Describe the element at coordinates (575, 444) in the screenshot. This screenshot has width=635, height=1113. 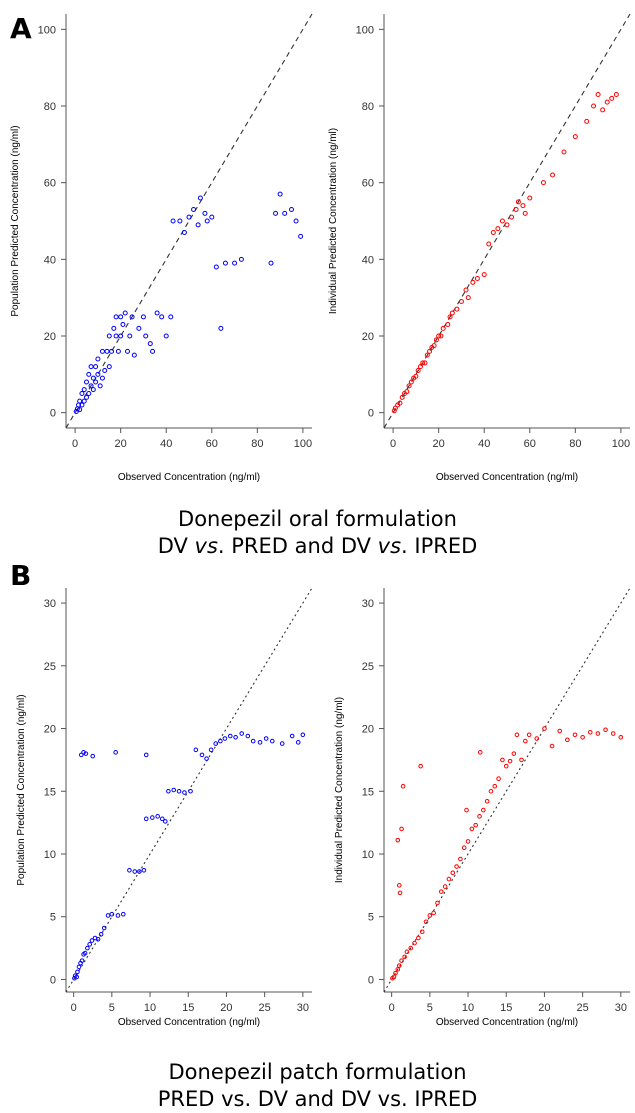
I see `x-tick-label: 80` at that location.